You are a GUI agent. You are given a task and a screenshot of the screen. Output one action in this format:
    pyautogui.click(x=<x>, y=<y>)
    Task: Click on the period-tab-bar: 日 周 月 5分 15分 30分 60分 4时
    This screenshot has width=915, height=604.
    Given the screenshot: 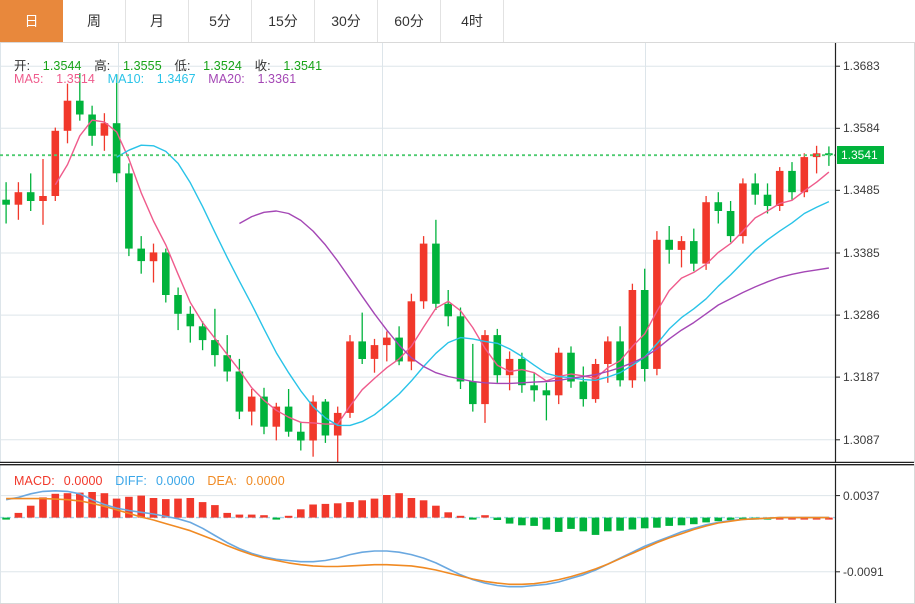 What is the action you would take?
    pyautogui.click(x=457, y=21)
    